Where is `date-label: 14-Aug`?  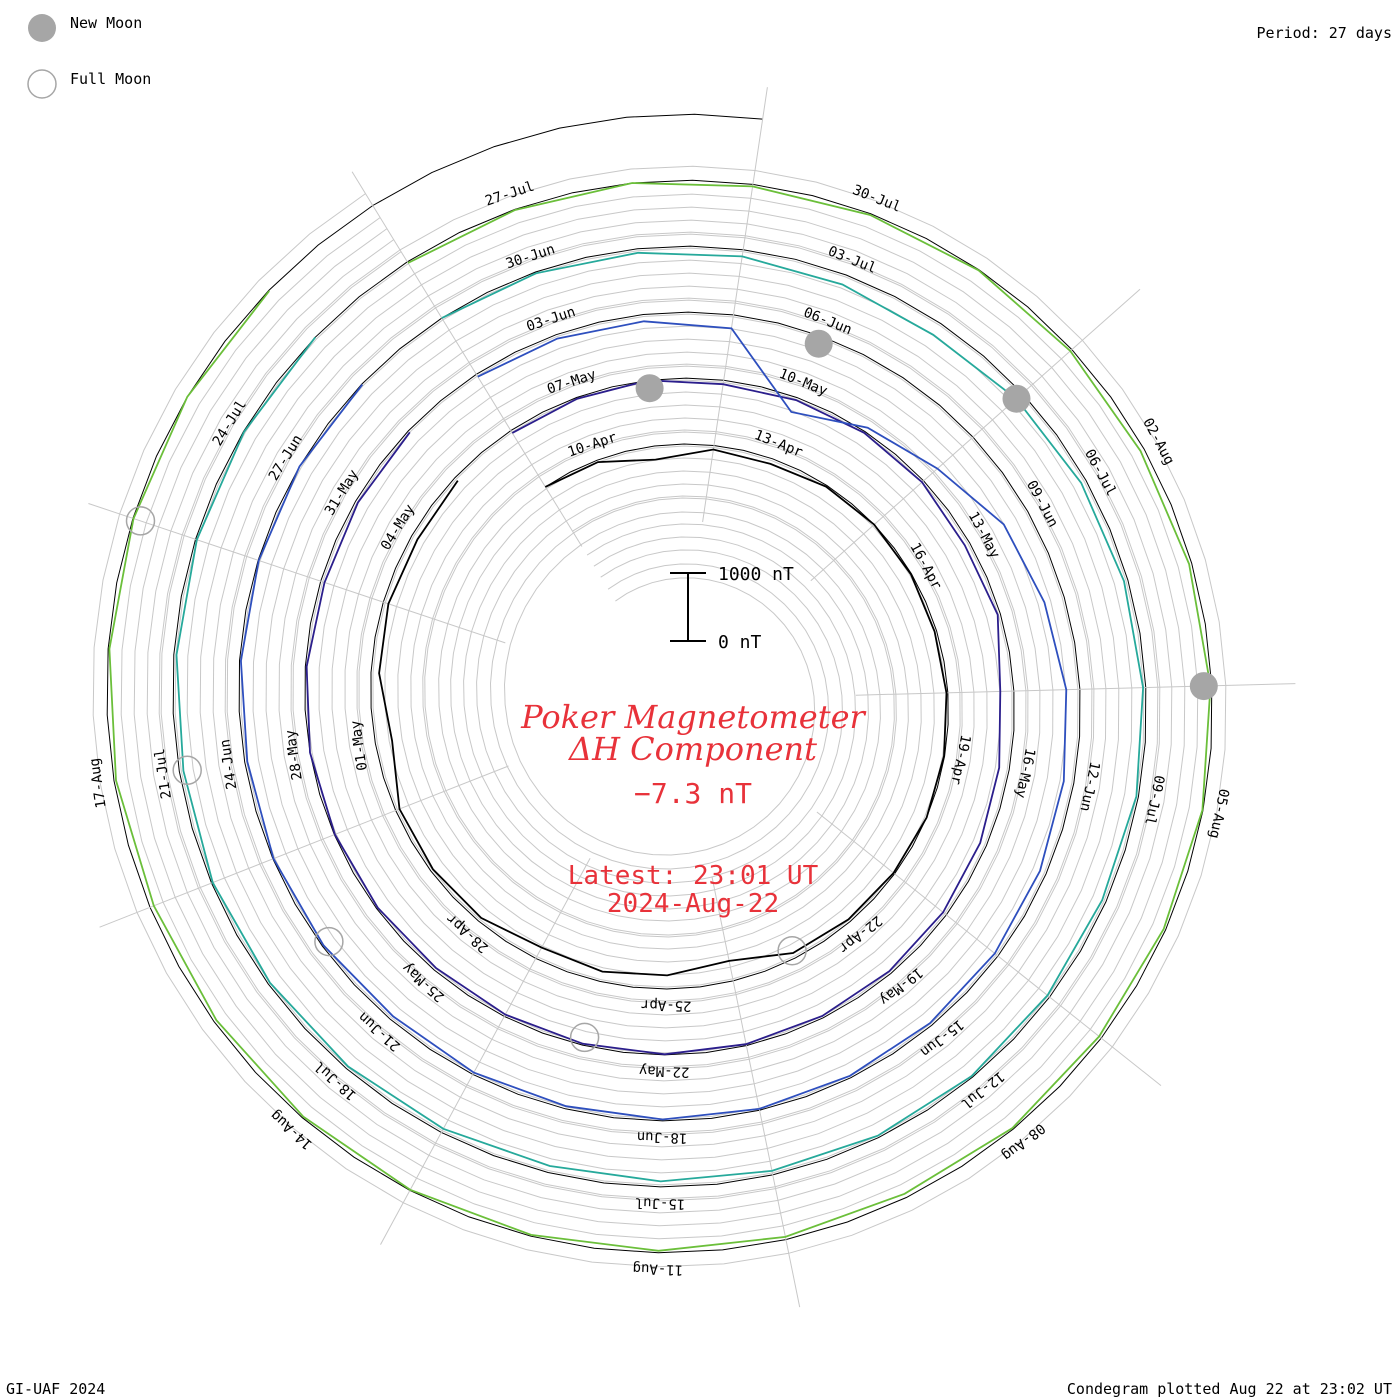 date-label: 14-Aug is located at coordinates (291, 1130).